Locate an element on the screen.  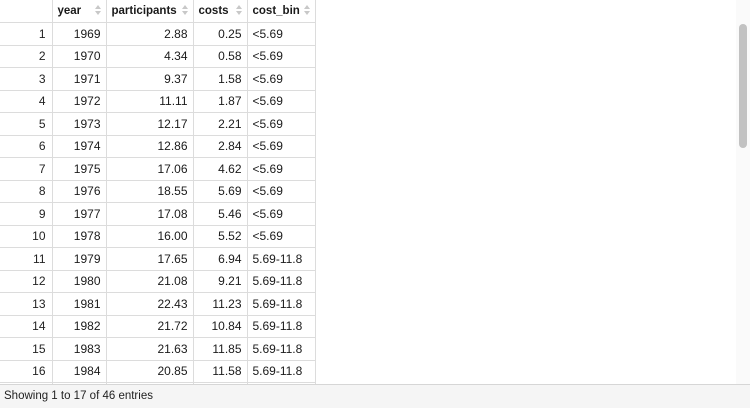
column-header-year-label: year is located at coordinates (69, 11).